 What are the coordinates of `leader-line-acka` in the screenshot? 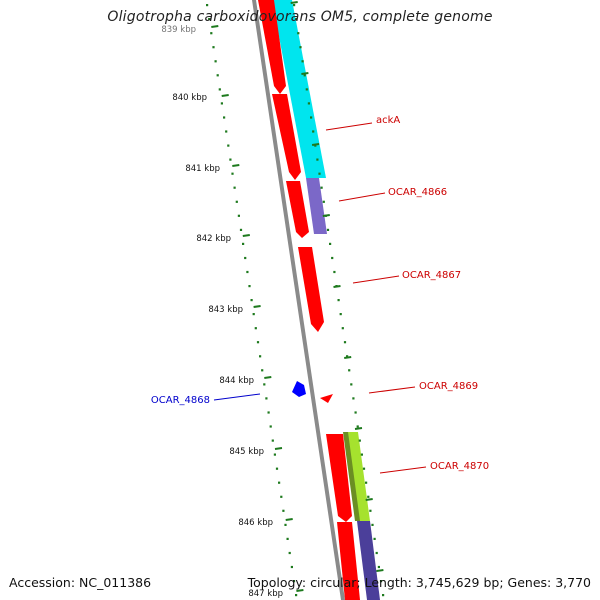 It's located at (349, 126).